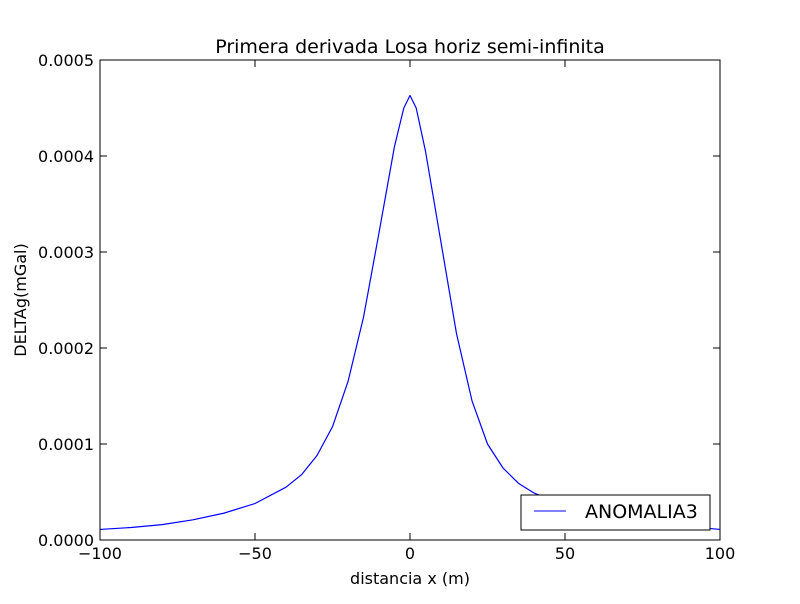 This screenshot has height=604, width=800. Describe the element at coordinates (66, 252) in the screenshot. I see `y-tick-label: 0.0003` at that location.